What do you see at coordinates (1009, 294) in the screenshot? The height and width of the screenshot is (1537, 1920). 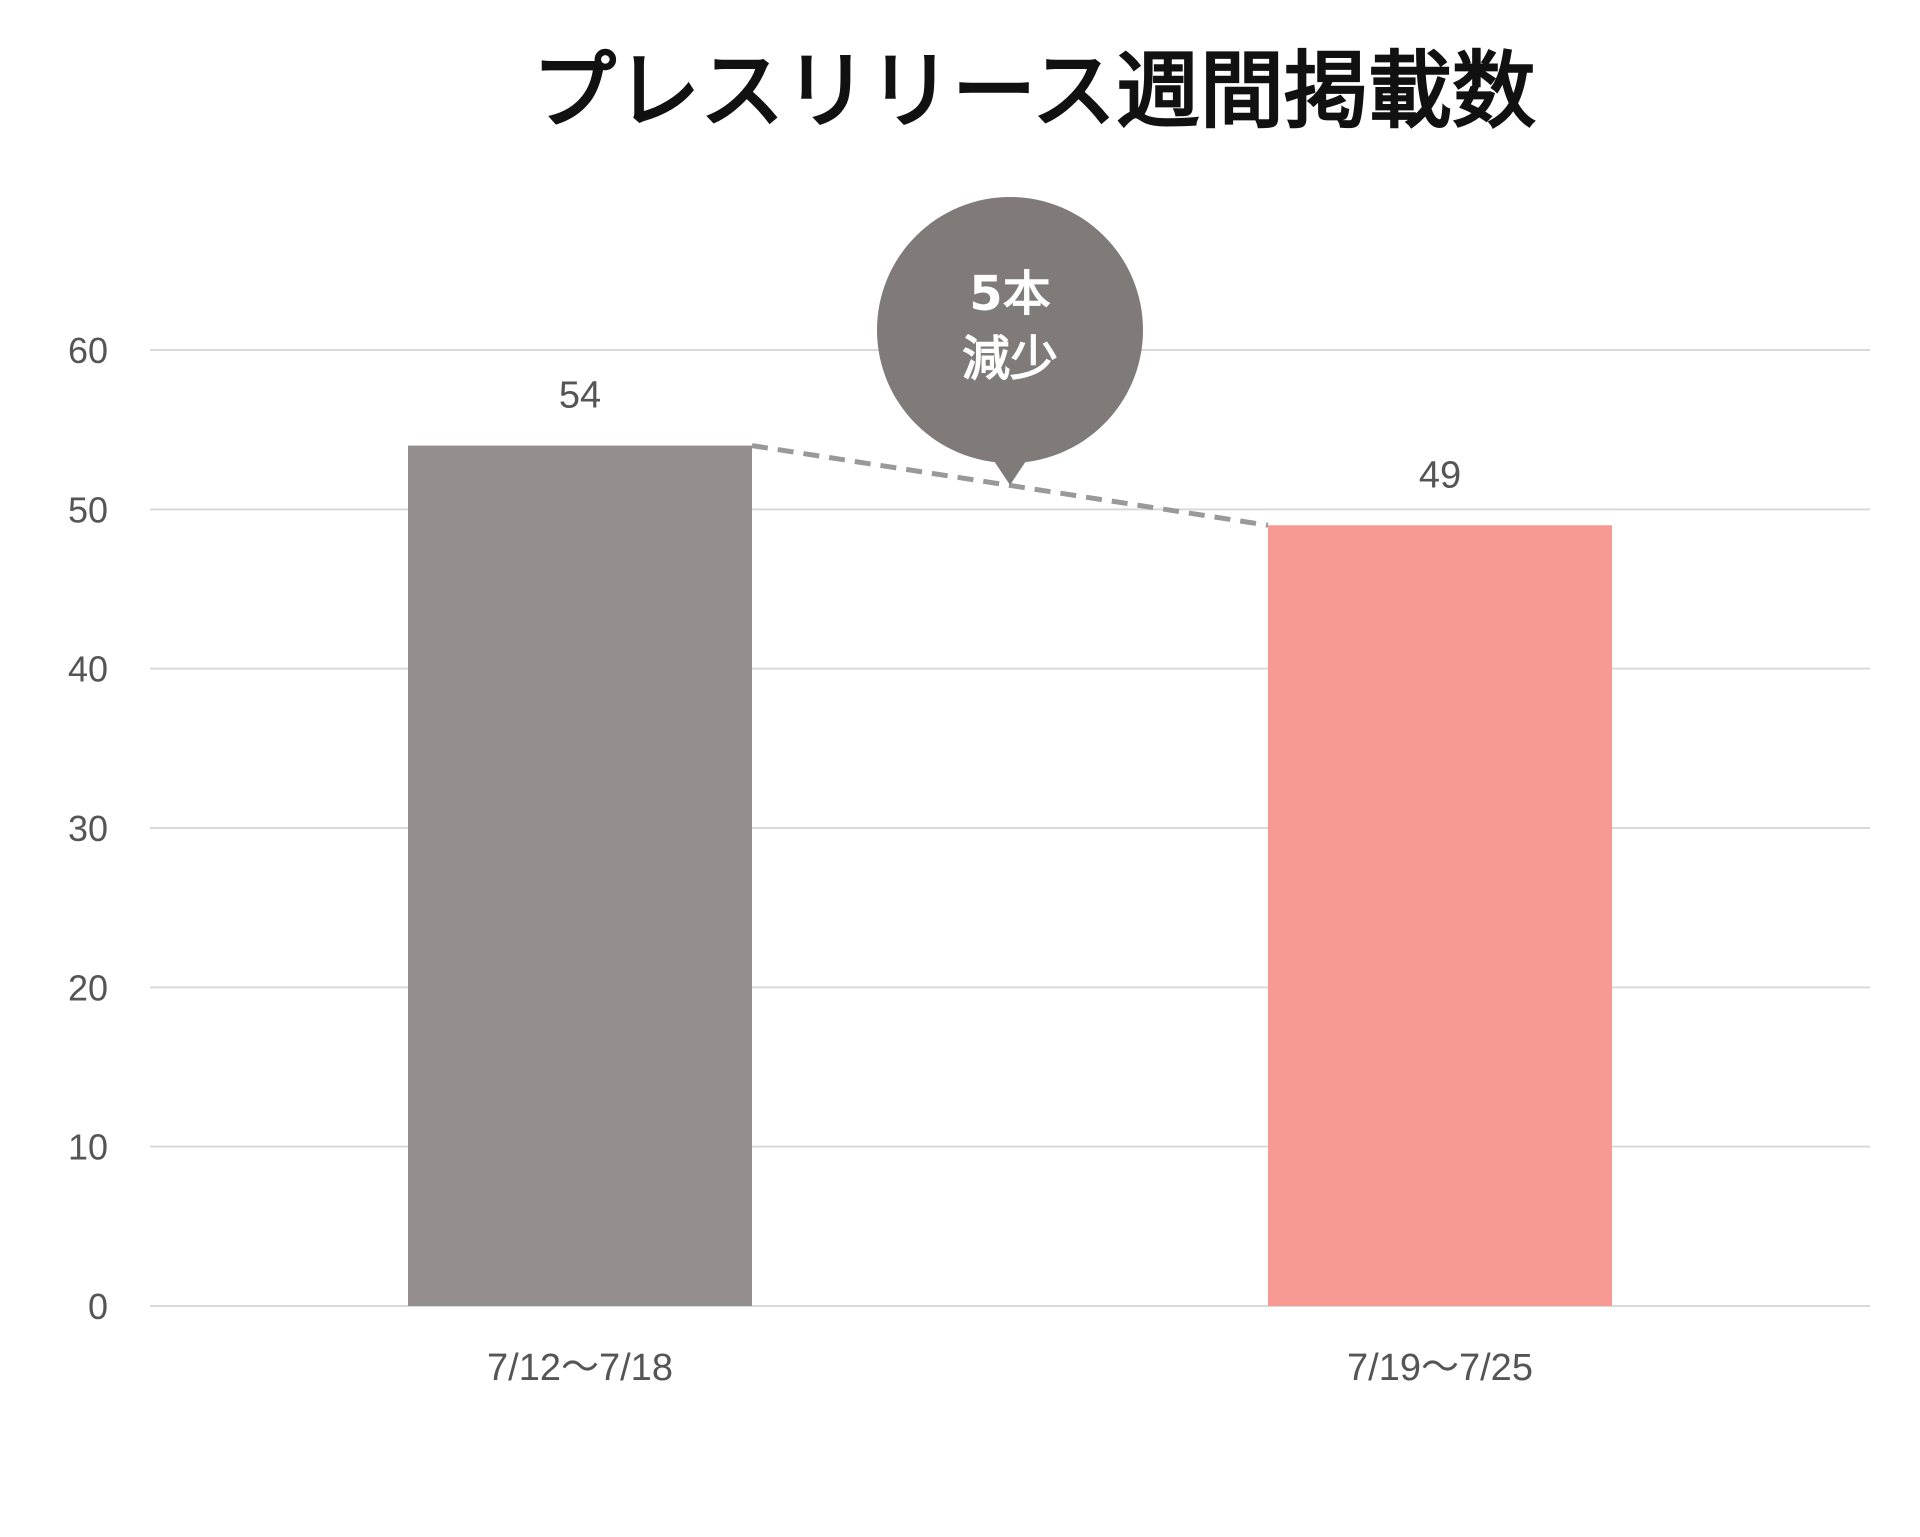 I see `callout-line-1: 5本` at bounding box center [1009, 294].